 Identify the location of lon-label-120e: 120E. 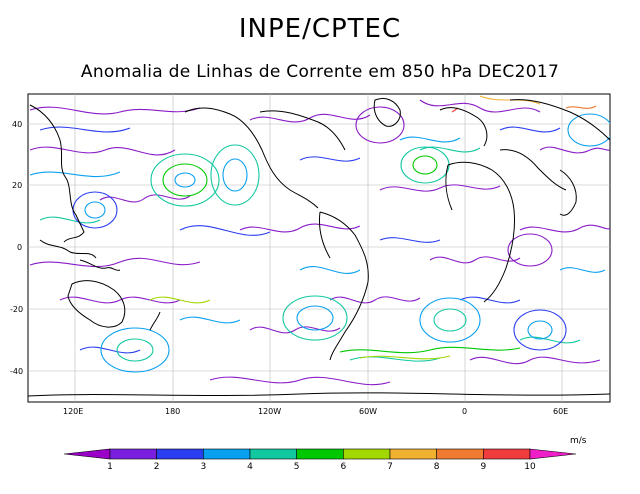
(73, 411).